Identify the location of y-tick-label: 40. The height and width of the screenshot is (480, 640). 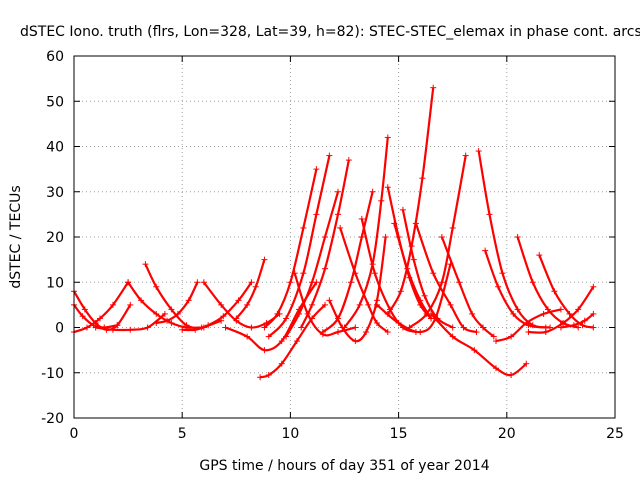
(55, 148).